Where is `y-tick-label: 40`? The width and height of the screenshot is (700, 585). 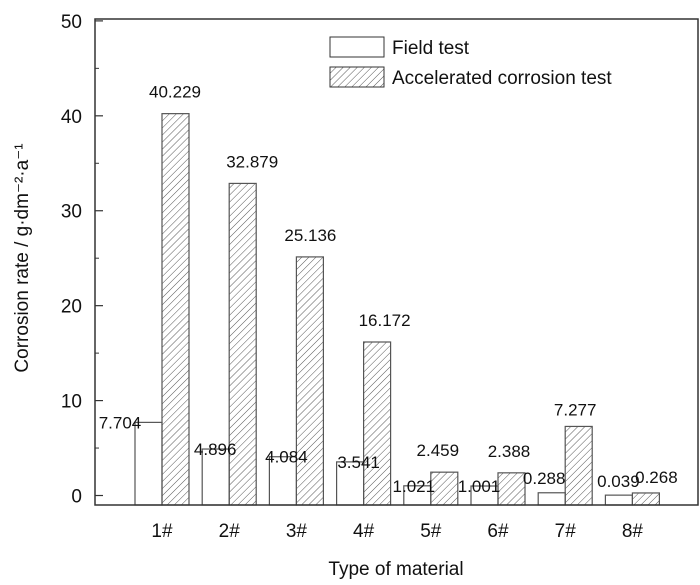 y-tick-label: 40 is located at coordinates (71, 117).